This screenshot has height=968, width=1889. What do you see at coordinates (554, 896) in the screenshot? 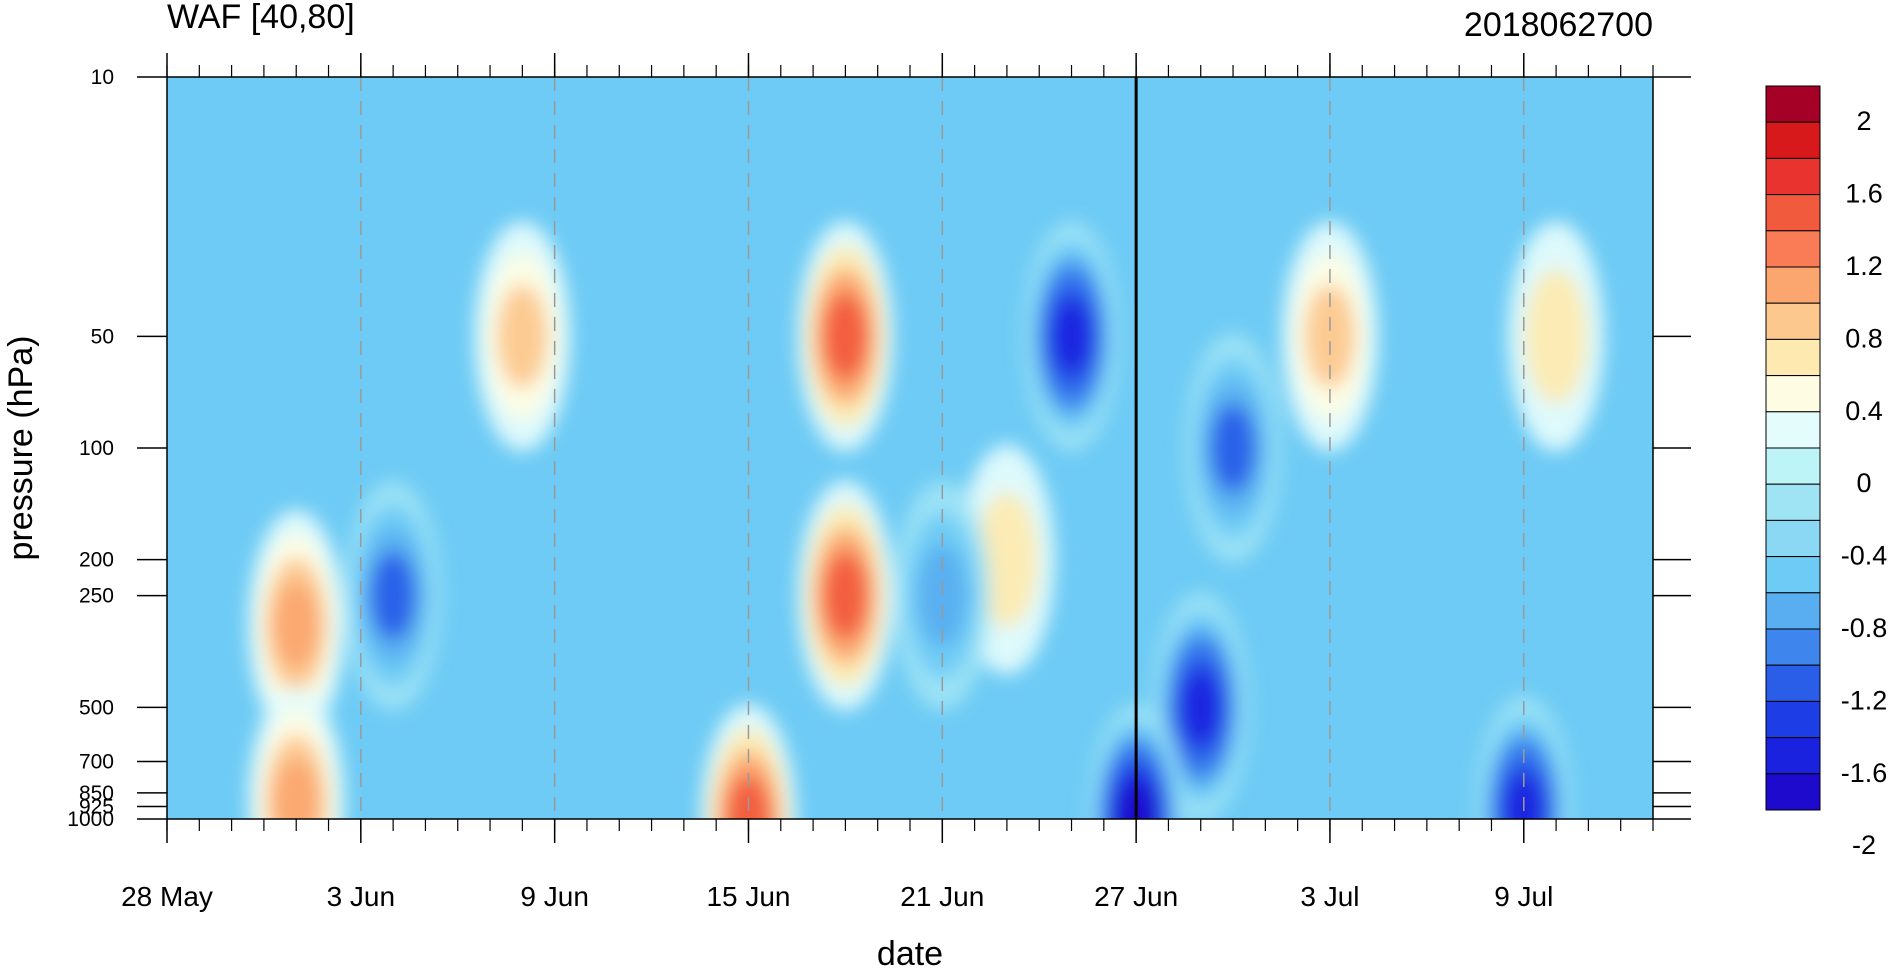
I see `x-tick-label: 9 Jun` at bounding box center [554, 896].